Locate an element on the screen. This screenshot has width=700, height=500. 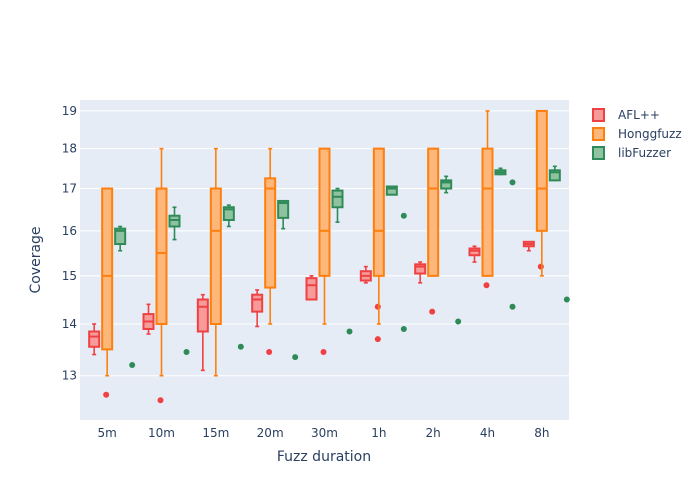
legend-label: AFL++ is located at coordinates (639, 115).